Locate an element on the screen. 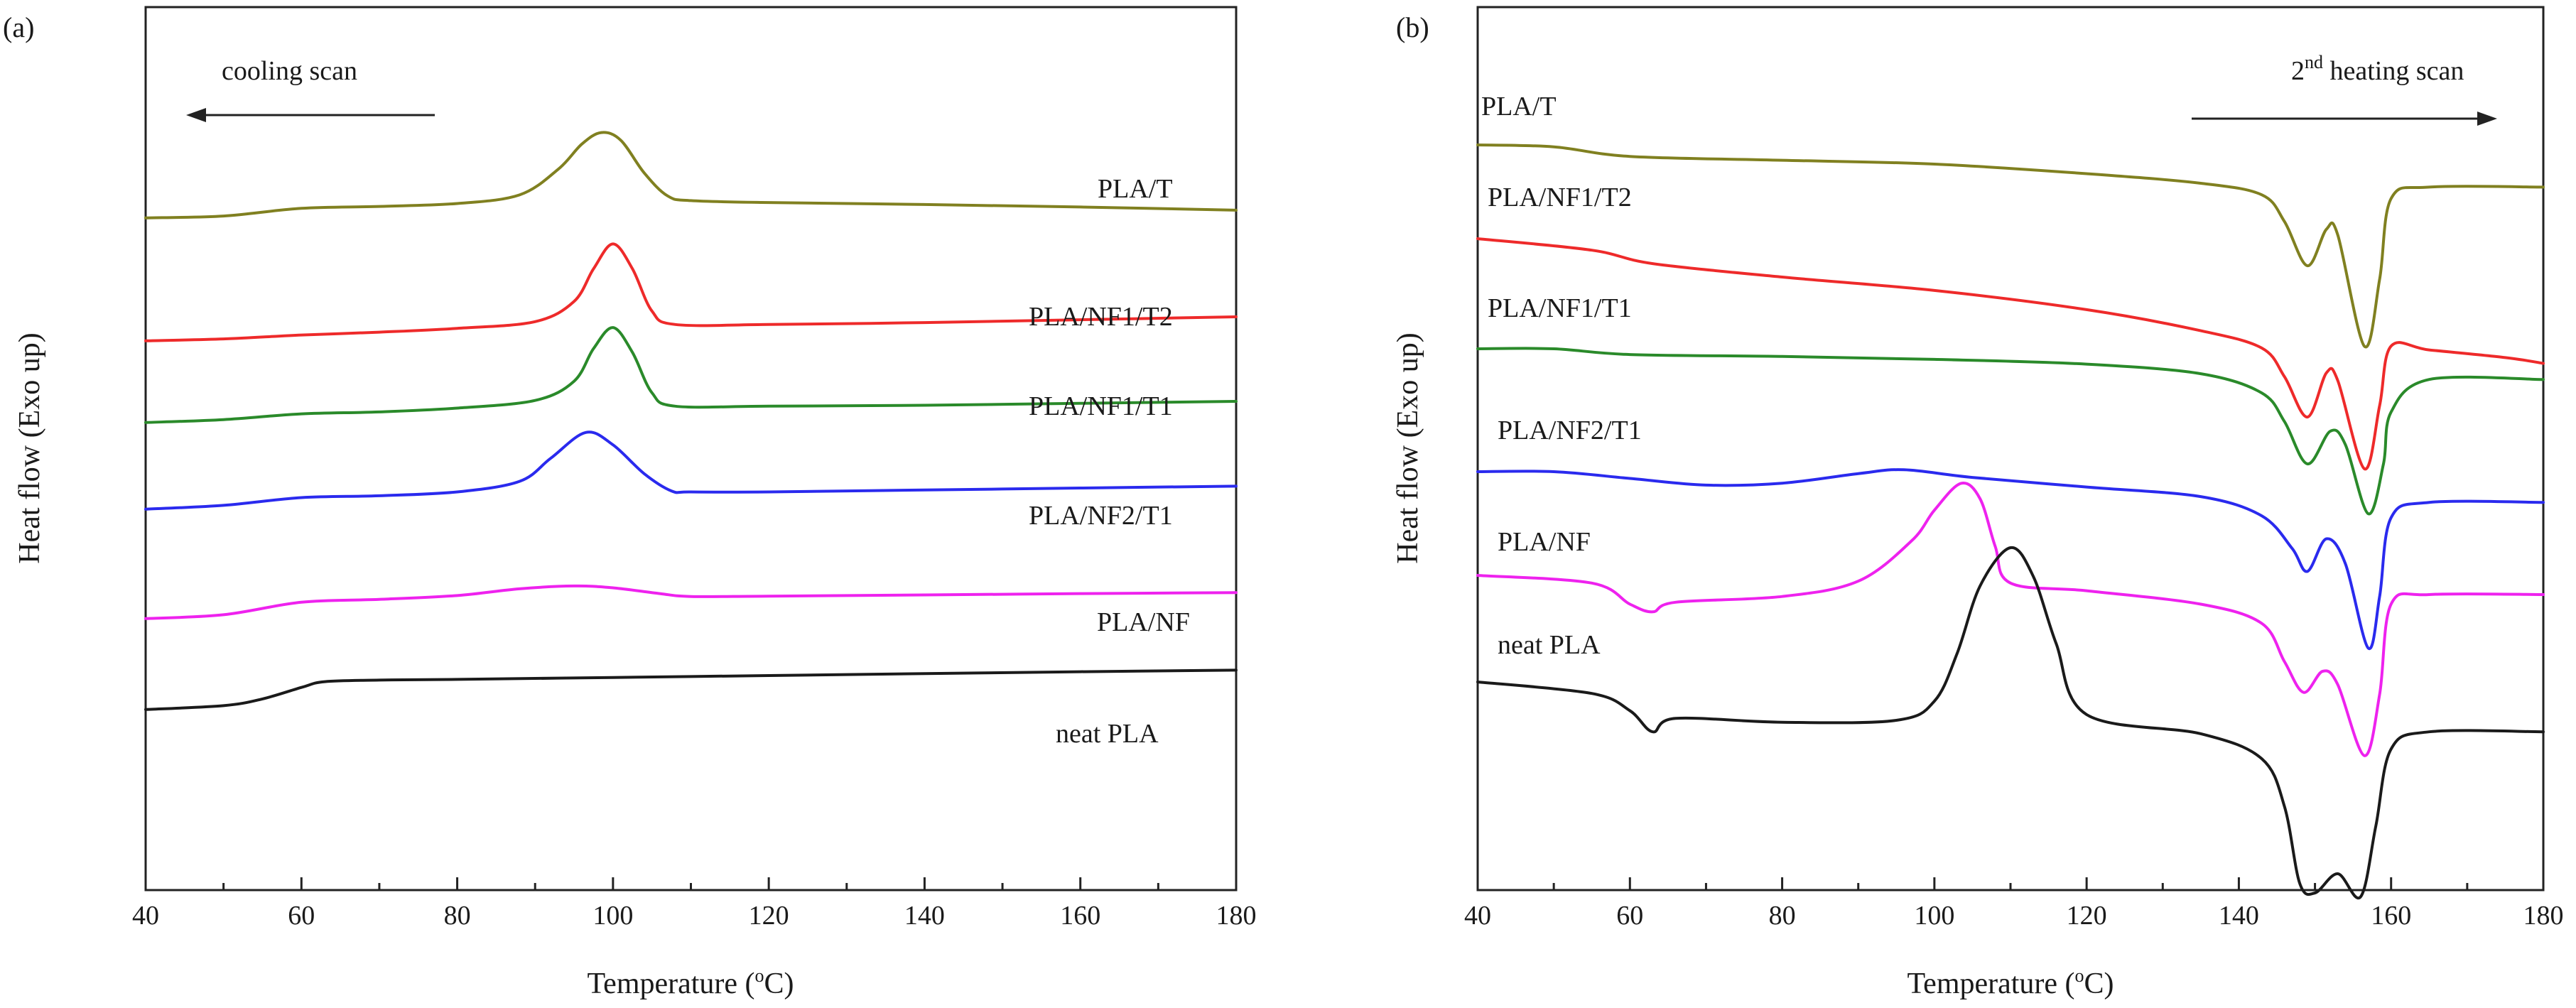 This screenshot has width=2576, height=1008. panel-b-series-pla-nf1-t2 is located at coordinates (2010, 354).